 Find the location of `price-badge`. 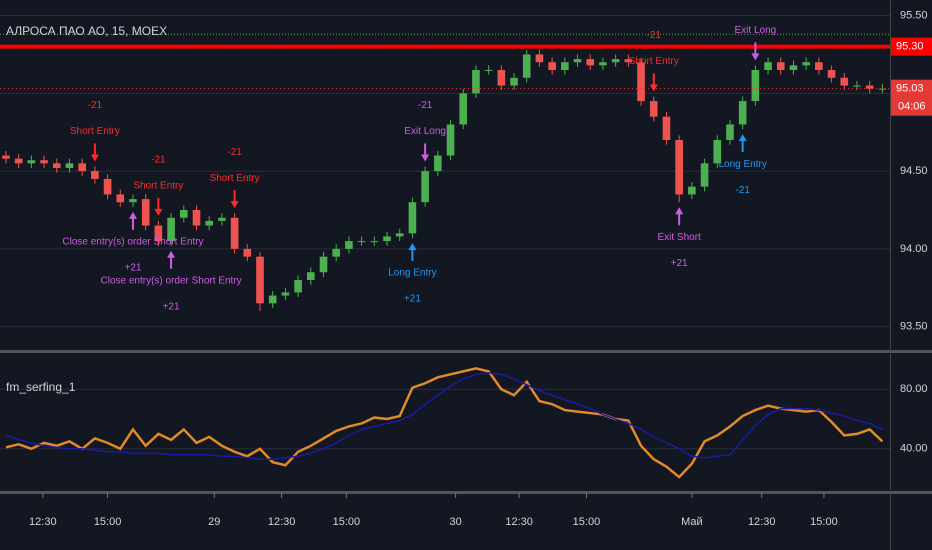

price-badge is located at coordinates (911, 46).